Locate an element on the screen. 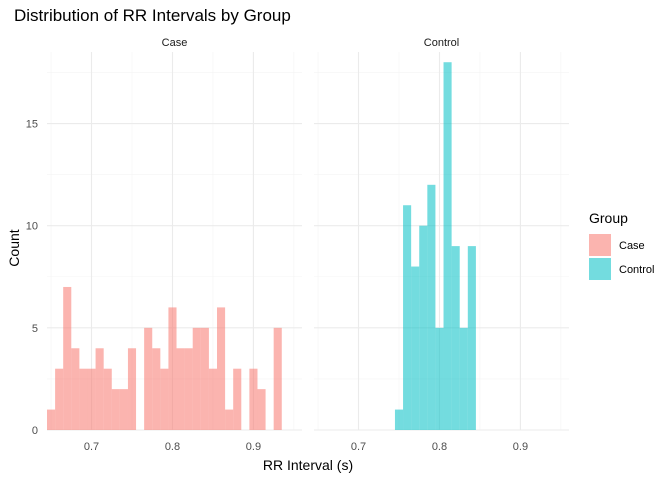 Image resolution: width=672 pixels, height=480 pixels. y-tick-label: 0 is located at coordinates (35, 431).